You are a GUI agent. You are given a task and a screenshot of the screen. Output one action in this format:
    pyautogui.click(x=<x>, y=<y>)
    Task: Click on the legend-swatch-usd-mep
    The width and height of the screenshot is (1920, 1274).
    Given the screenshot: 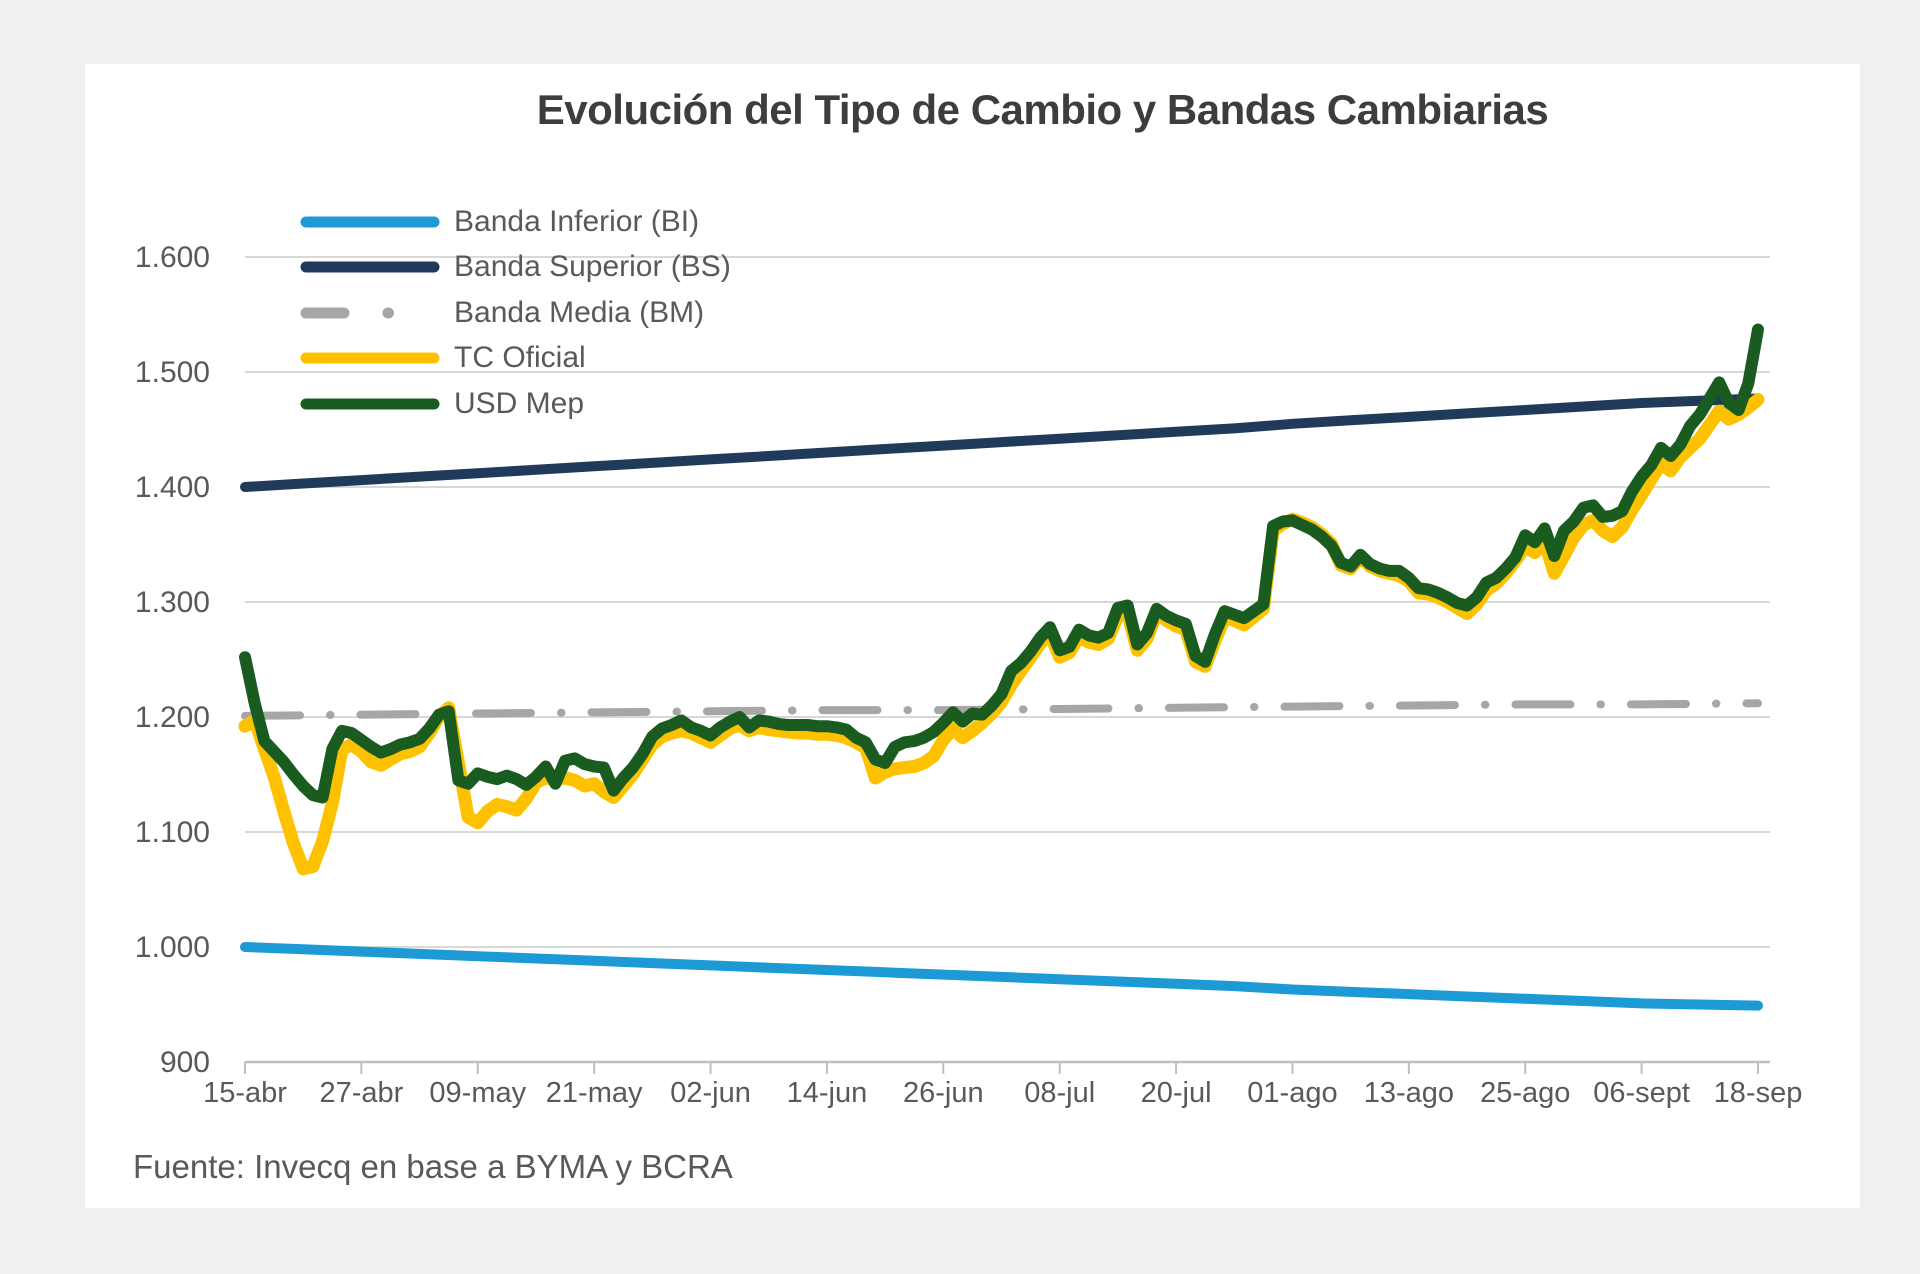 What is the action you would take?
    pyautogui.click(x=370, y=404)
    